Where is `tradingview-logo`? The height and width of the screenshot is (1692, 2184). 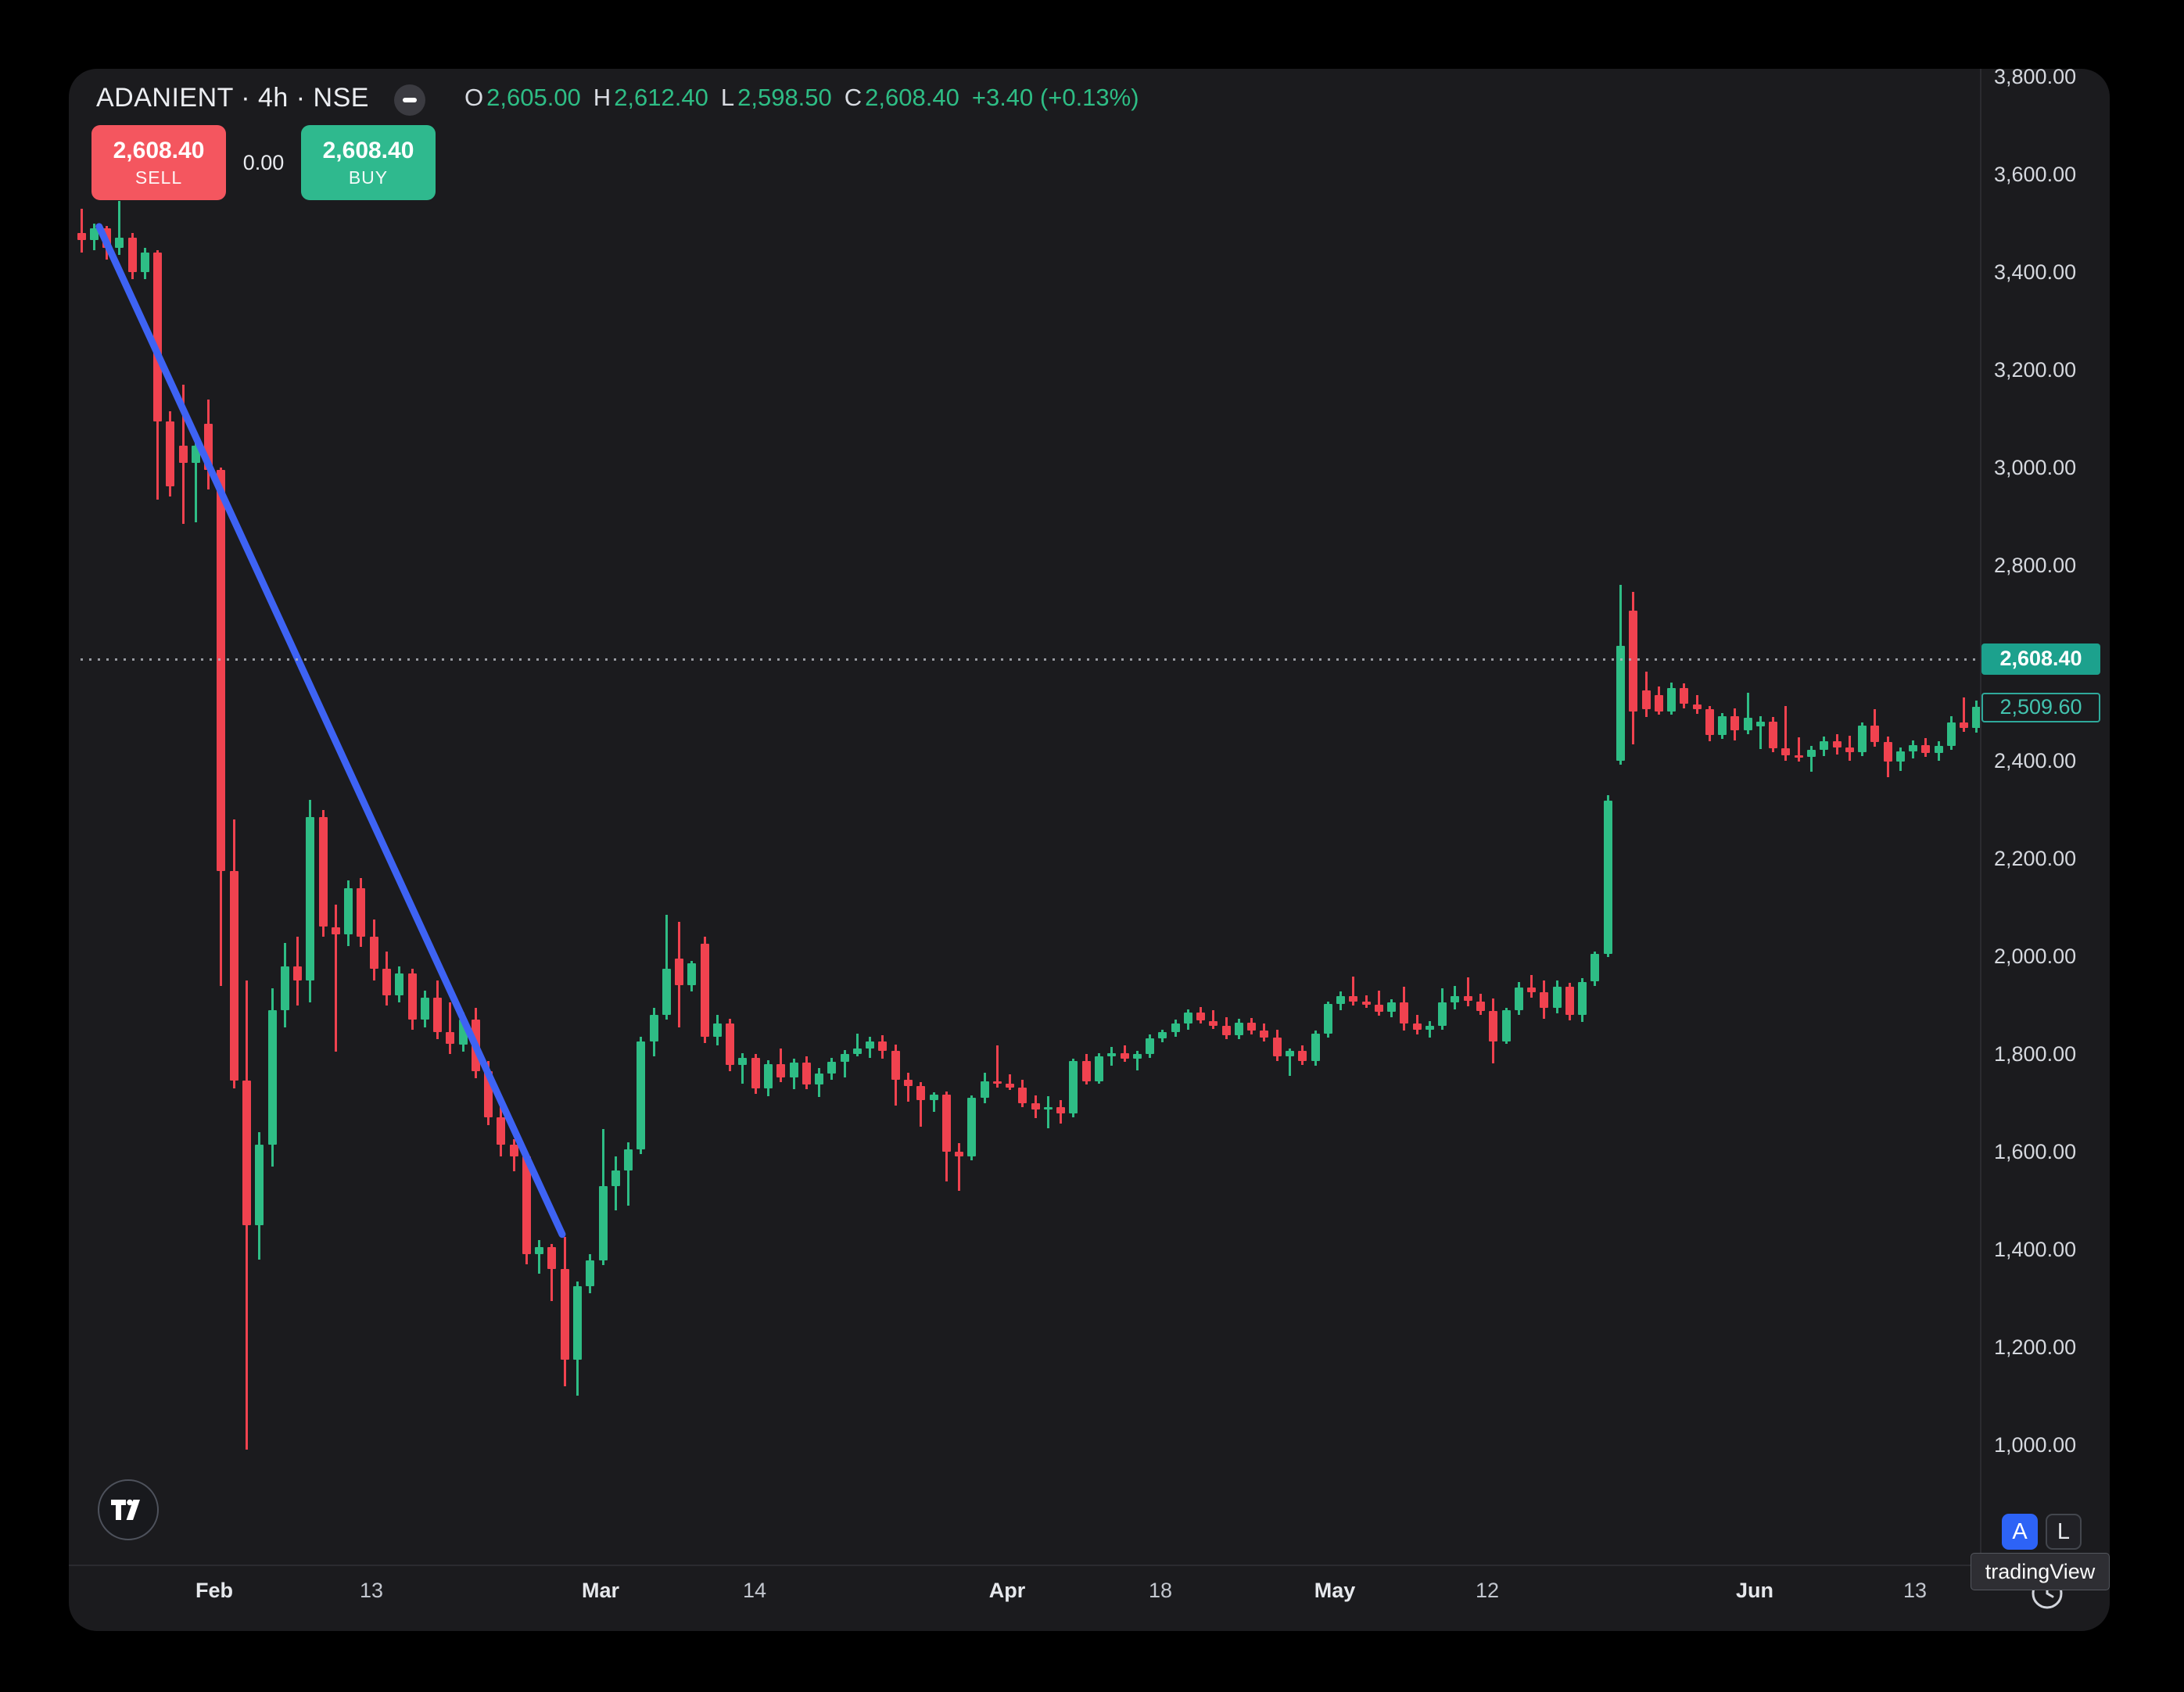
tradingview-logo is located at coordinates (128, 1509).